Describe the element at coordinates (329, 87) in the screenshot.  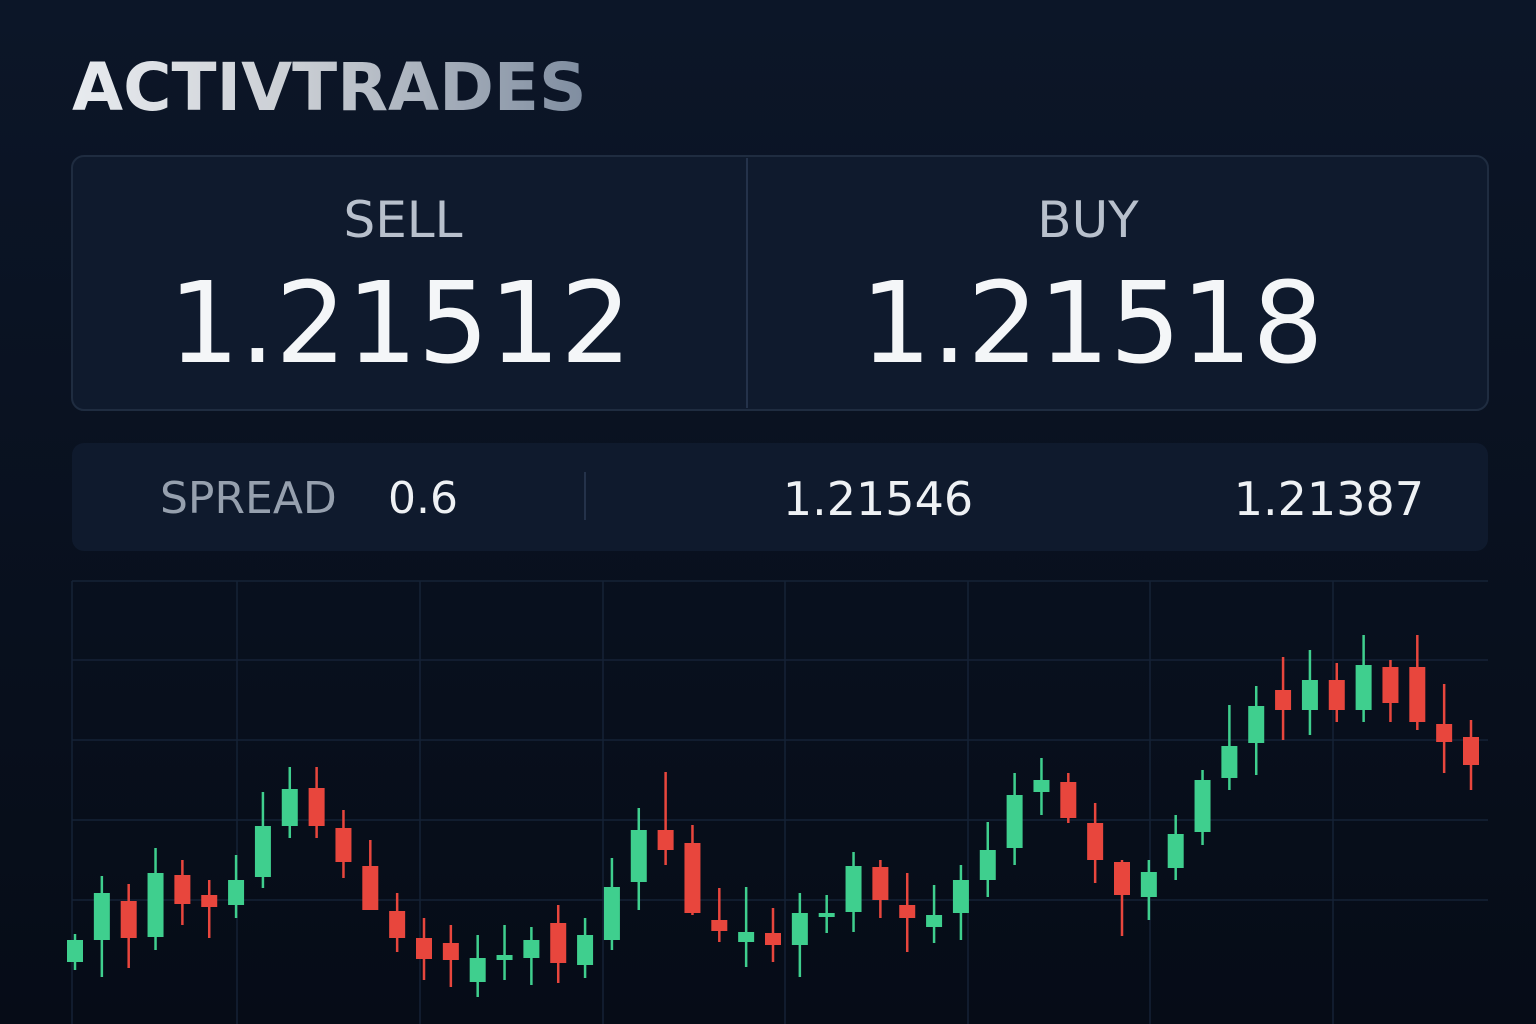
I see `brand: ACTIVTRADES` at that location.